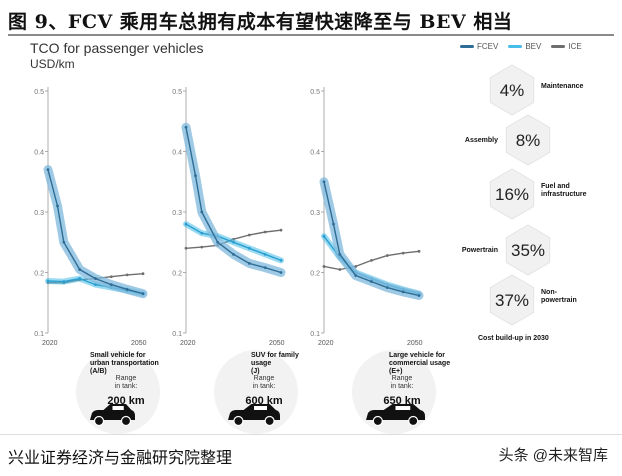 Image resolution: width=622 pixels, height=476 pixels. I want to click on panel-3-y-tick-label: 0.2, so click(315, 274).